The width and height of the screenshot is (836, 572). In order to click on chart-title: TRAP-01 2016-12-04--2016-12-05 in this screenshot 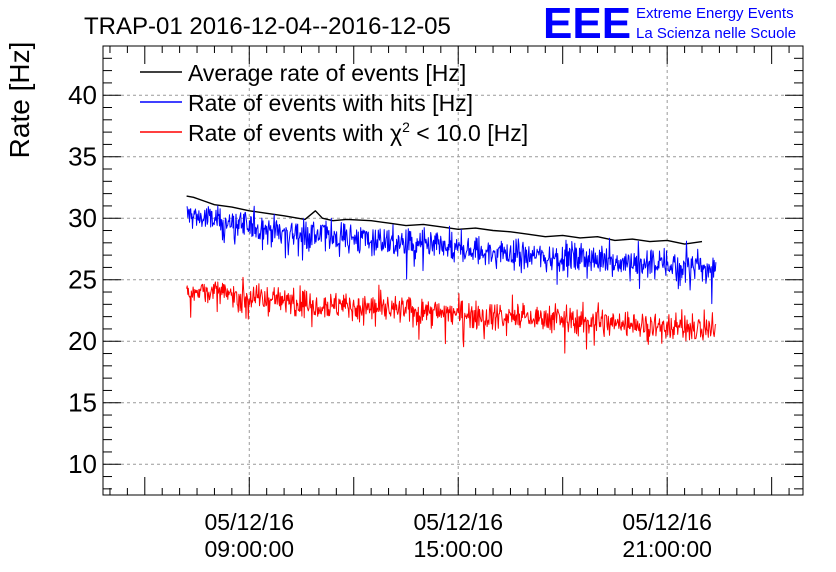, I will do `click(267, 26)`.